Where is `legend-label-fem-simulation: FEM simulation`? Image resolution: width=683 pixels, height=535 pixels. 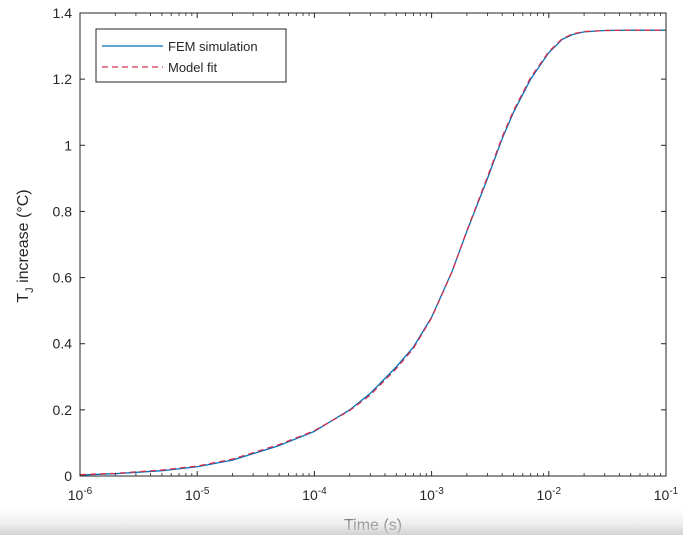 legend-label-fem-simulation: FEM simulation is located at coordinates (213, 46).